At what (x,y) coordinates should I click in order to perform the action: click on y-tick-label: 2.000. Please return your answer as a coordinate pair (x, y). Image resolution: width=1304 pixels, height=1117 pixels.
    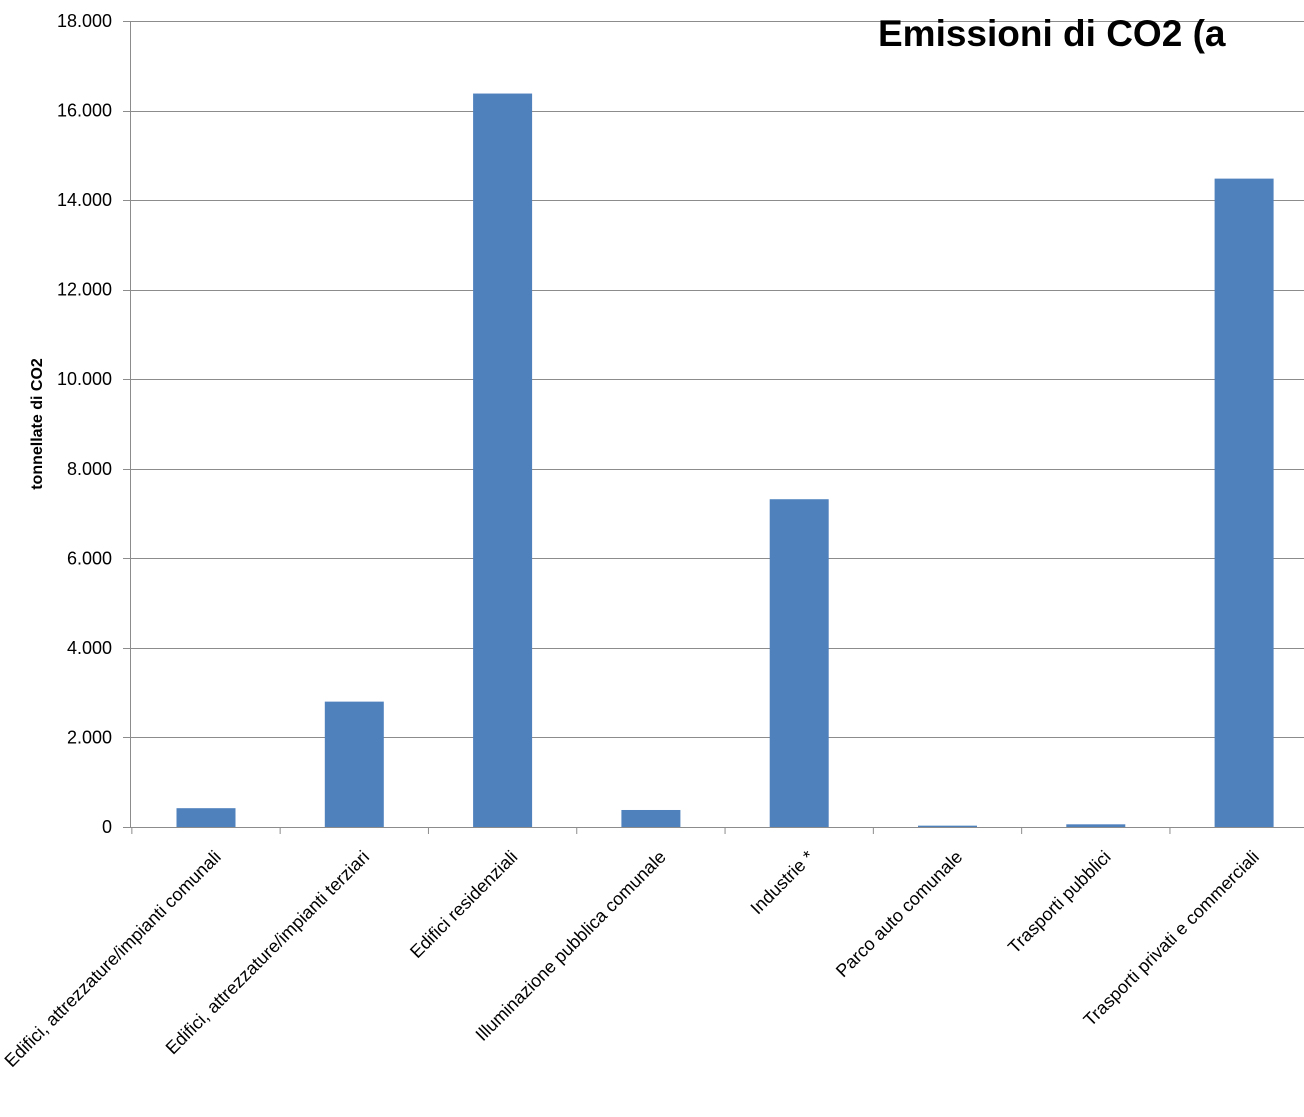
    Looking at the image, I should click on (89, 737).